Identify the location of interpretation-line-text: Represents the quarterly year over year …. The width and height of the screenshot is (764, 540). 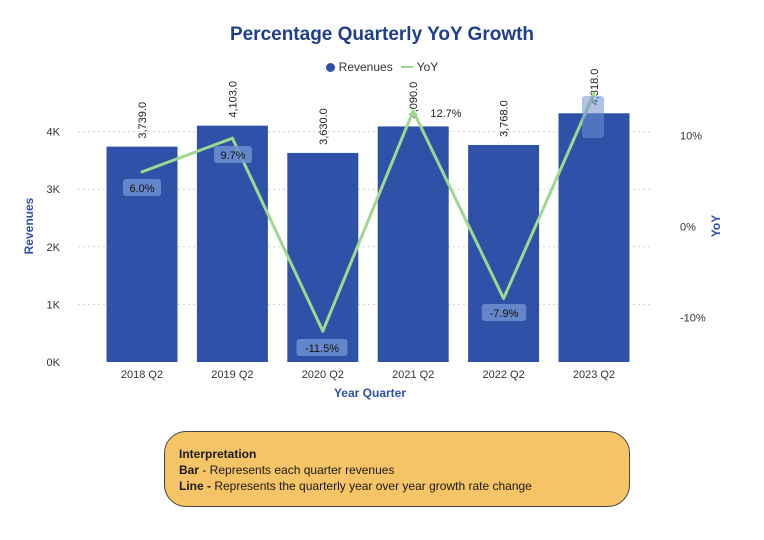
(371, 486).